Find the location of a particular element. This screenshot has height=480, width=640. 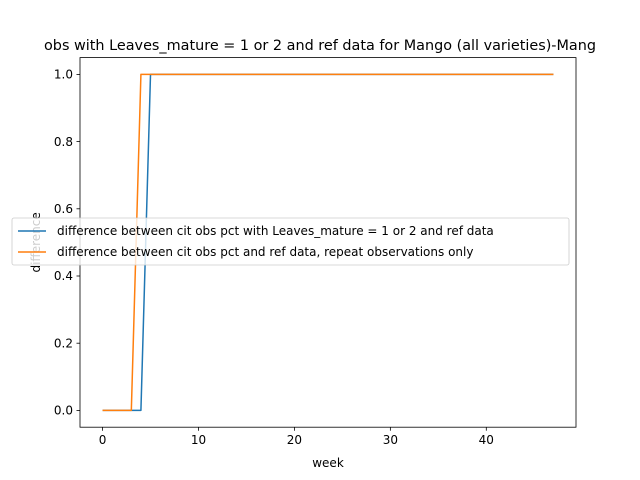

legend-box is located at coordinates (290, 241).